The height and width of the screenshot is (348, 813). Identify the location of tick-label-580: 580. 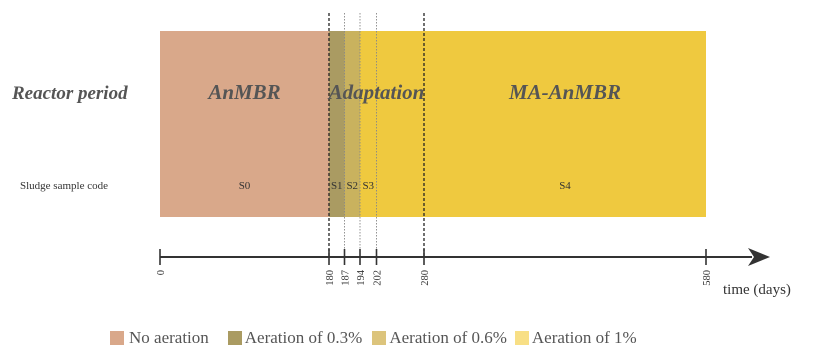
(707, 278).